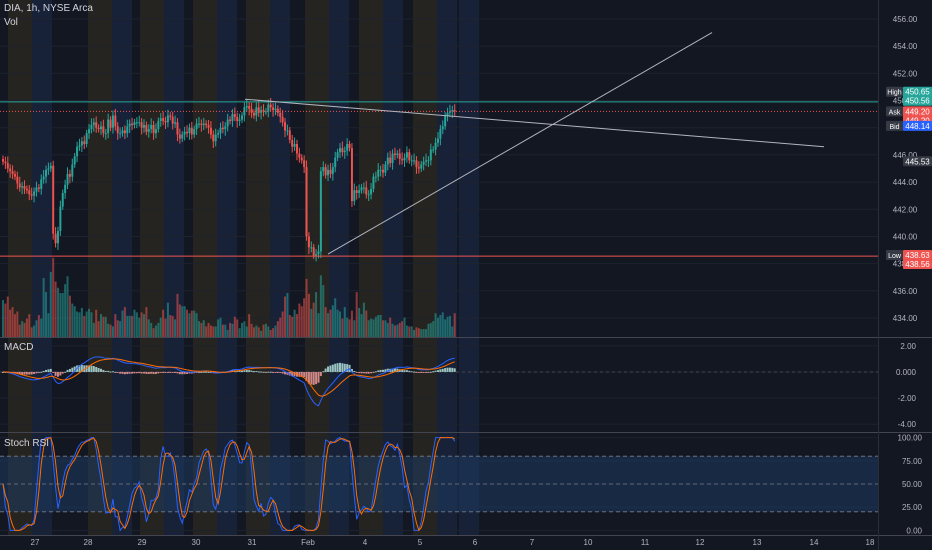 The width and height of the screenshot is (932, 550). What do you see at coordinates (894, 91) in the screenshot?
I see `price-tag-high` at bounding box center [894, 91].